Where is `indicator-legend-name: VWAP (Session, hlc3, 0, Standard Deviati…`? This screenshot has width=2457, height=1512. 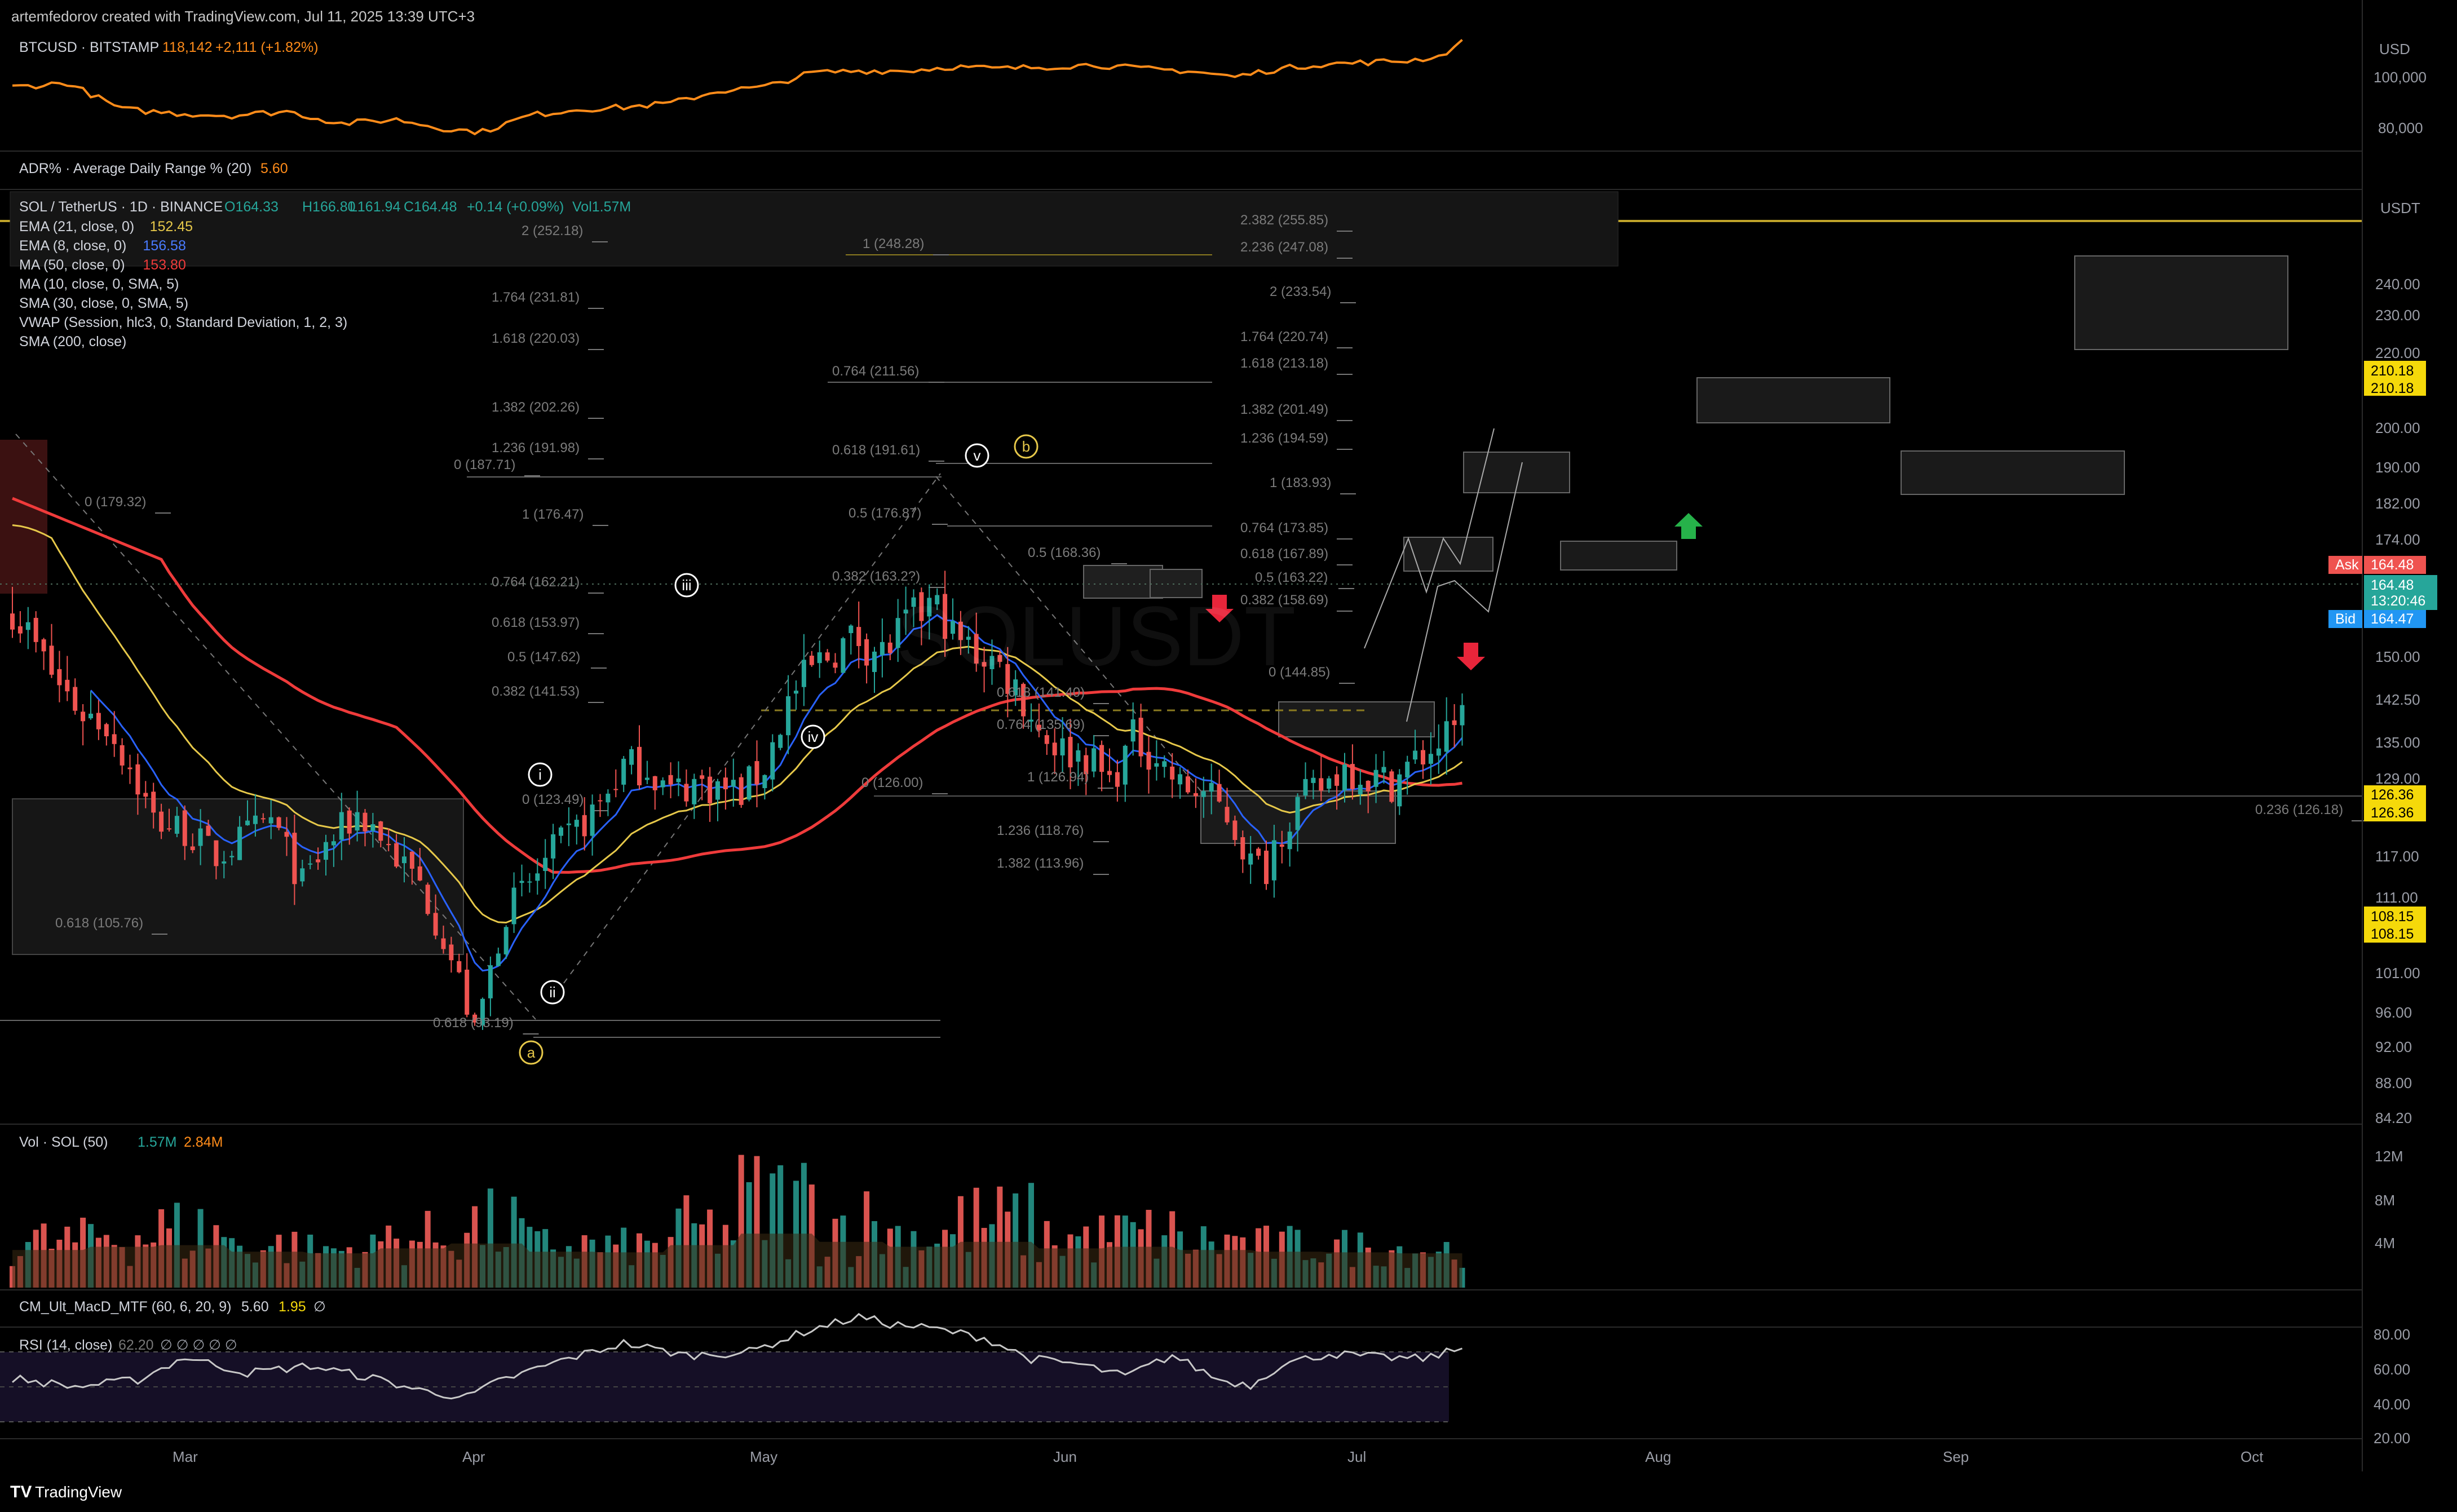 indicator-legend-name: VWAP (Session, hlc3, 0, Standard Deviati… is located at coordinates (183, 322).